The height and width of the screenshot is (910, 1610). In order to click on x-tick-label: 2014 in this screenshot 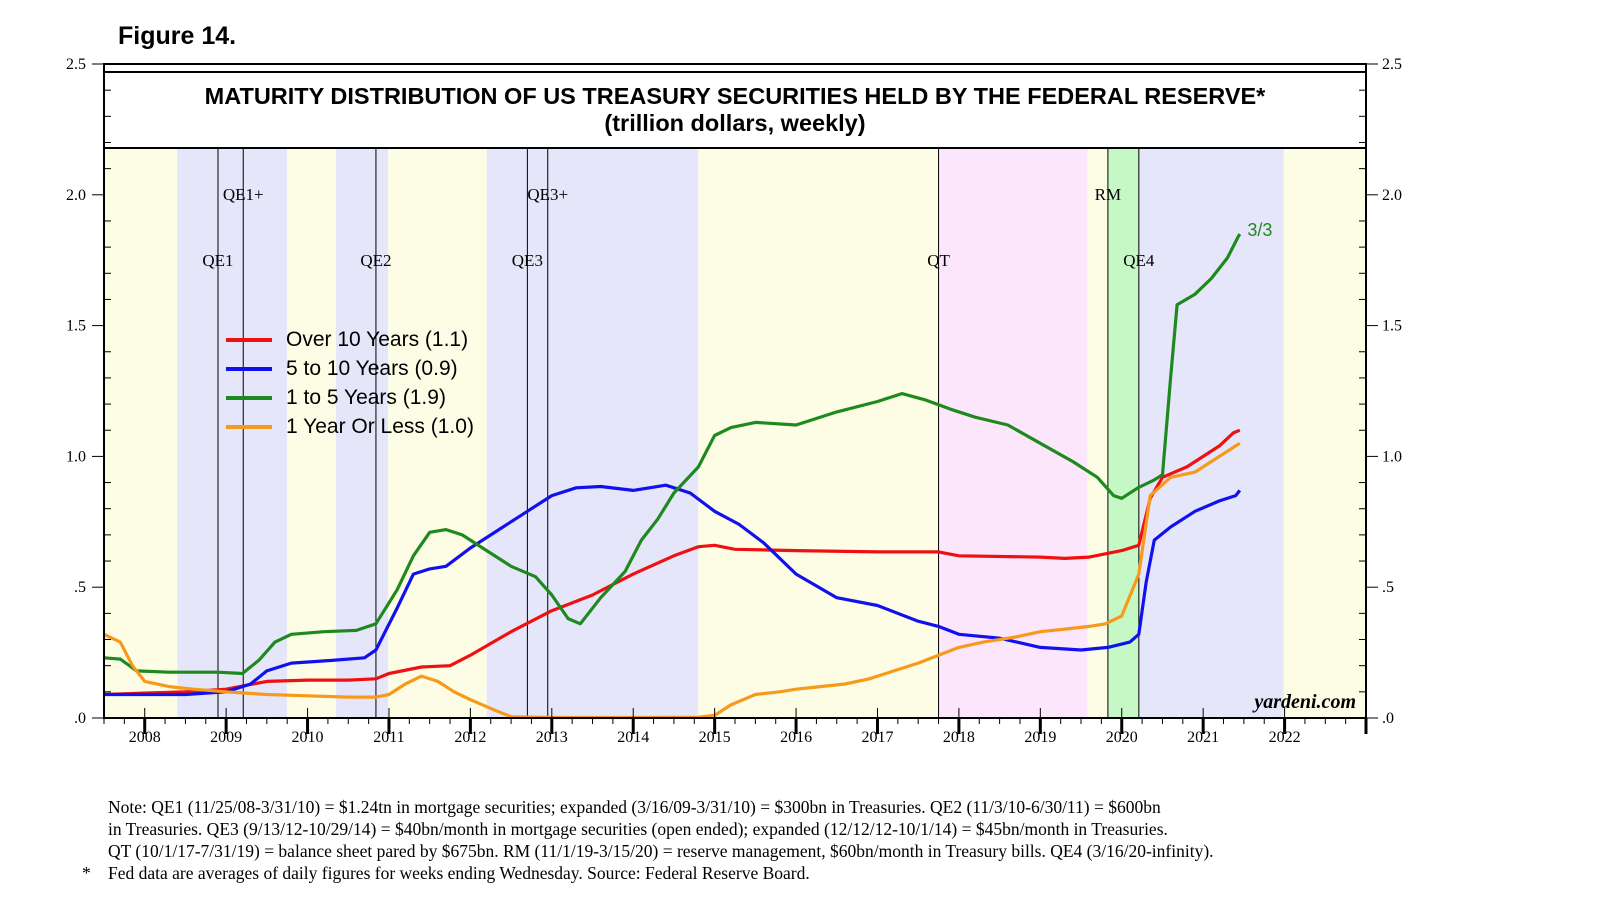, I will do `click(633, 737)`.